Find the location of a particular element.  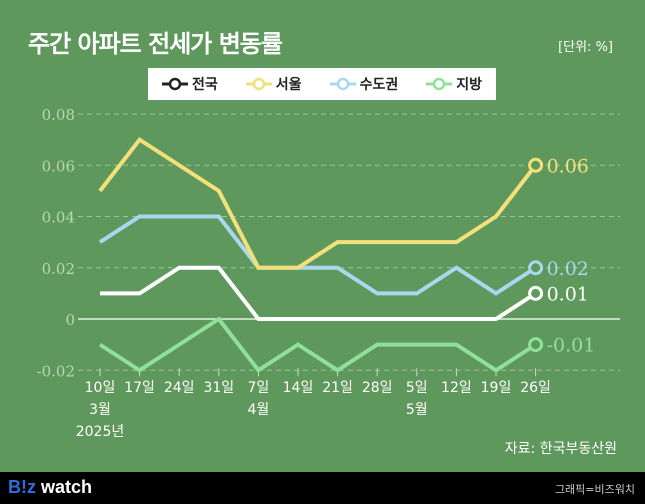

end-value-label: -0.01 is located at coordinates (571, 346).